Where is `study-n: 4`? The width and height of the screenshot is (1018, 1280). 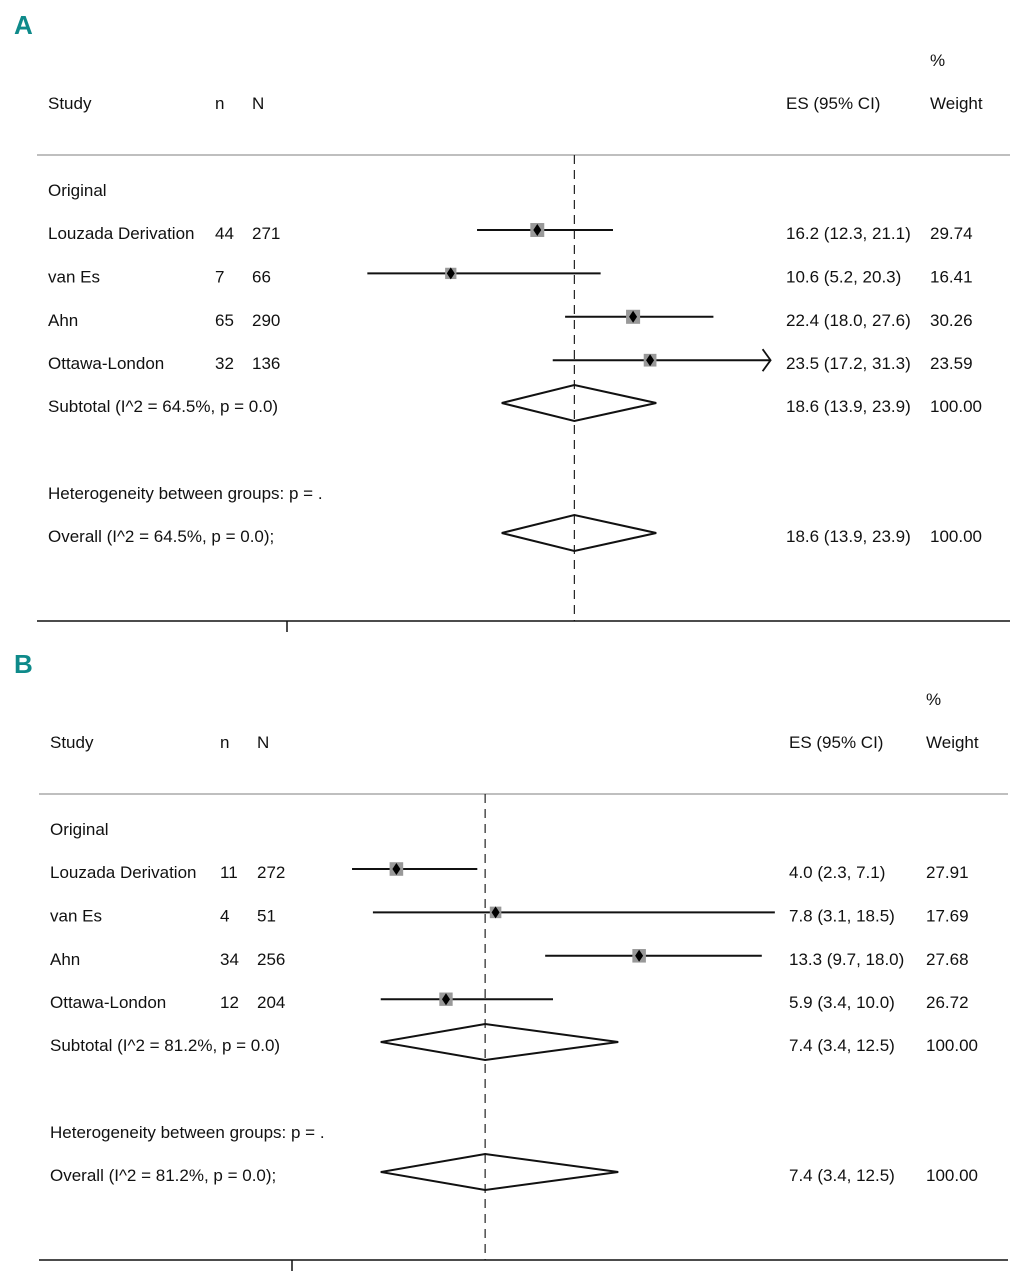
study-n: 4 is located at coordinates (224, 915).